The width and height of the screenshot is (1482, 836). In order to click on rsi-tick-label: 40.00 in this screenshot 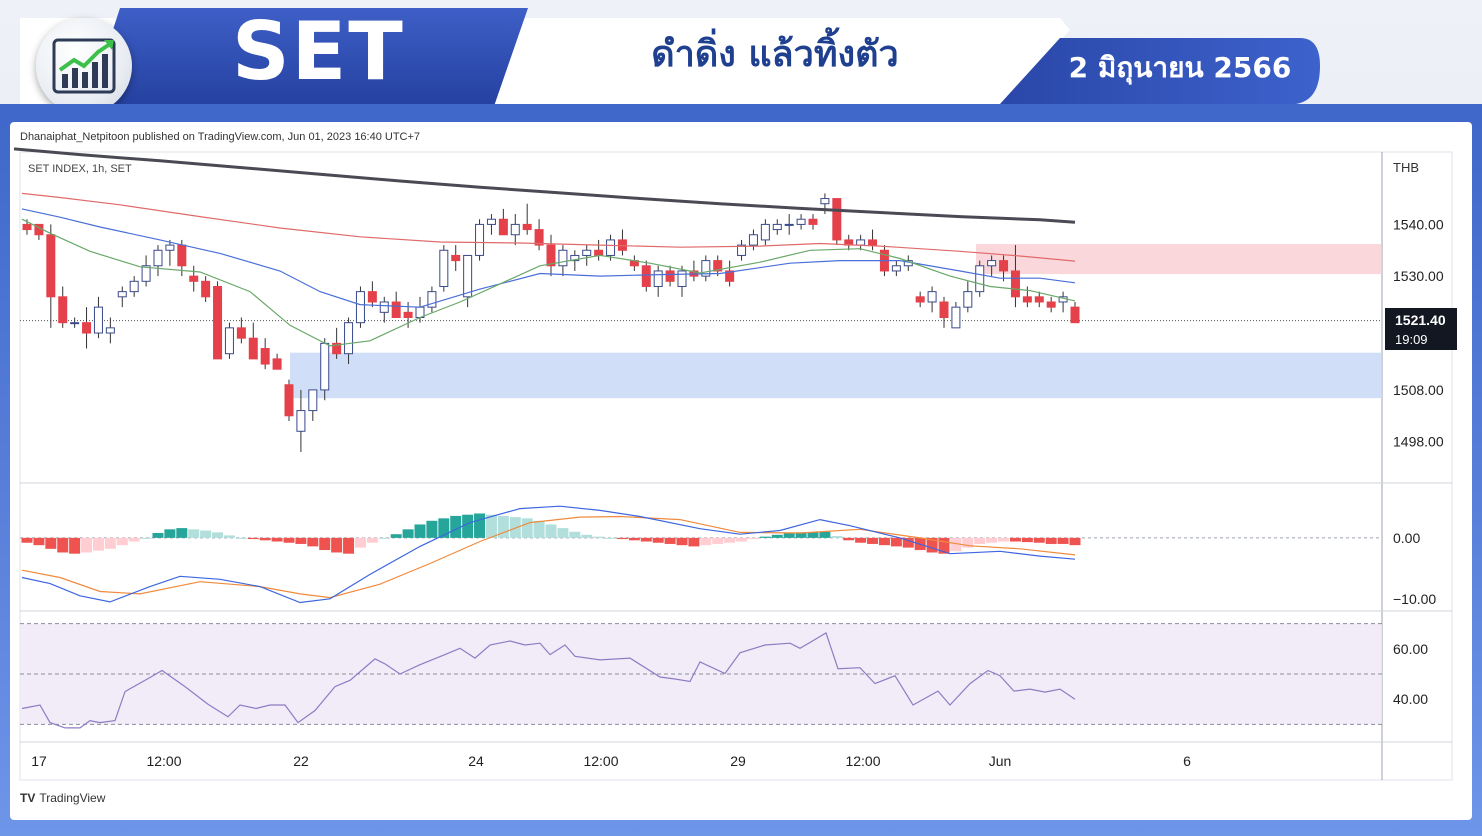, I will do `click(1410, 699)`.